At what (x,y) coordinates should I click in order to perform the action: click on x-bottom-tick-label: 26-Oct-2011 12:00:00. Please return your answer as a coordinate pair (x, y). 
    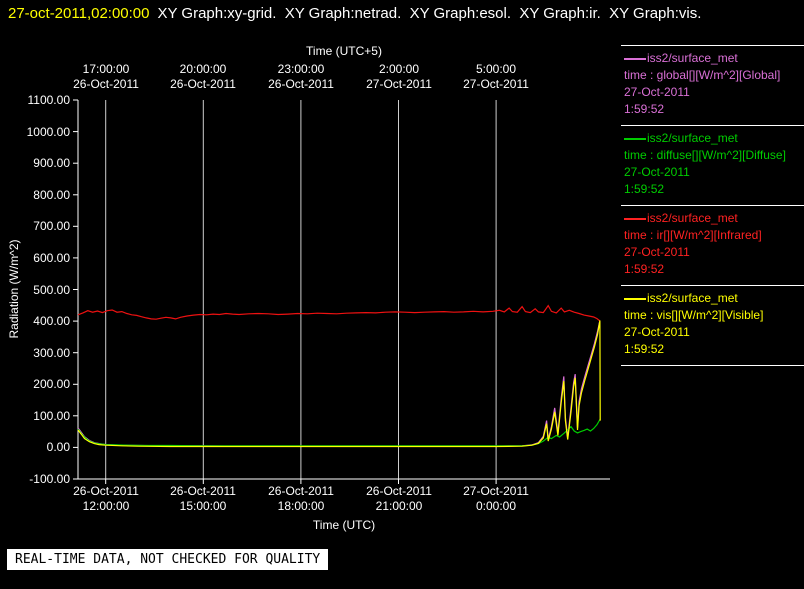
    Looking at the image, I should click on (106, 499).